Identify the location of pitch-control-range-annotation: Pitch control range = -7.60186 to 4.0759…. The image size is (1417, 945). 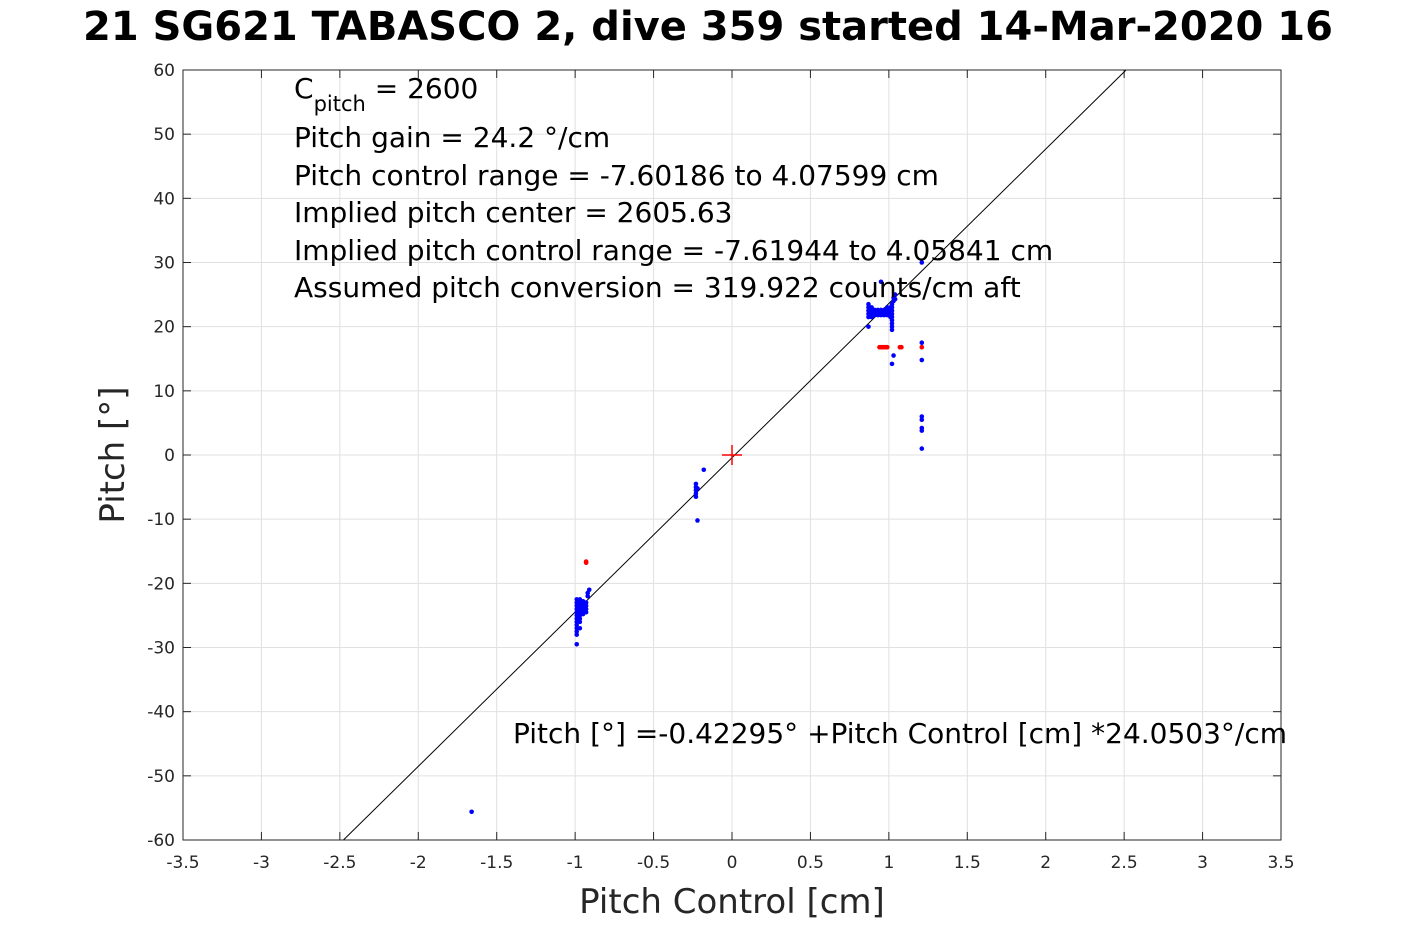
(616, 175).